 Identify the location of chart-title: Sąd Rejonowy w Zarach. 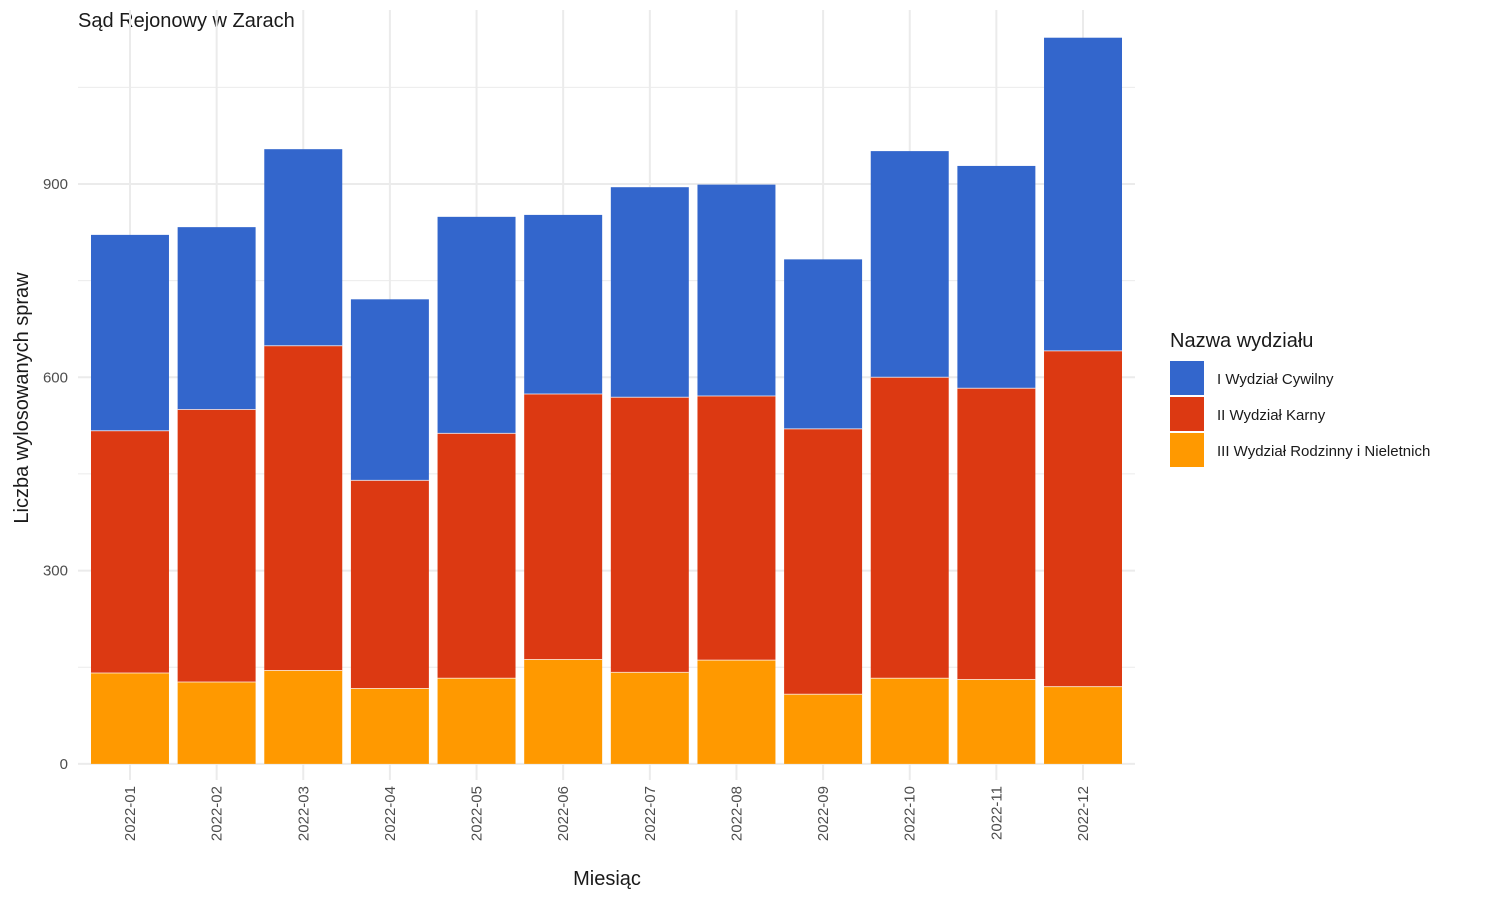
(186, 21).